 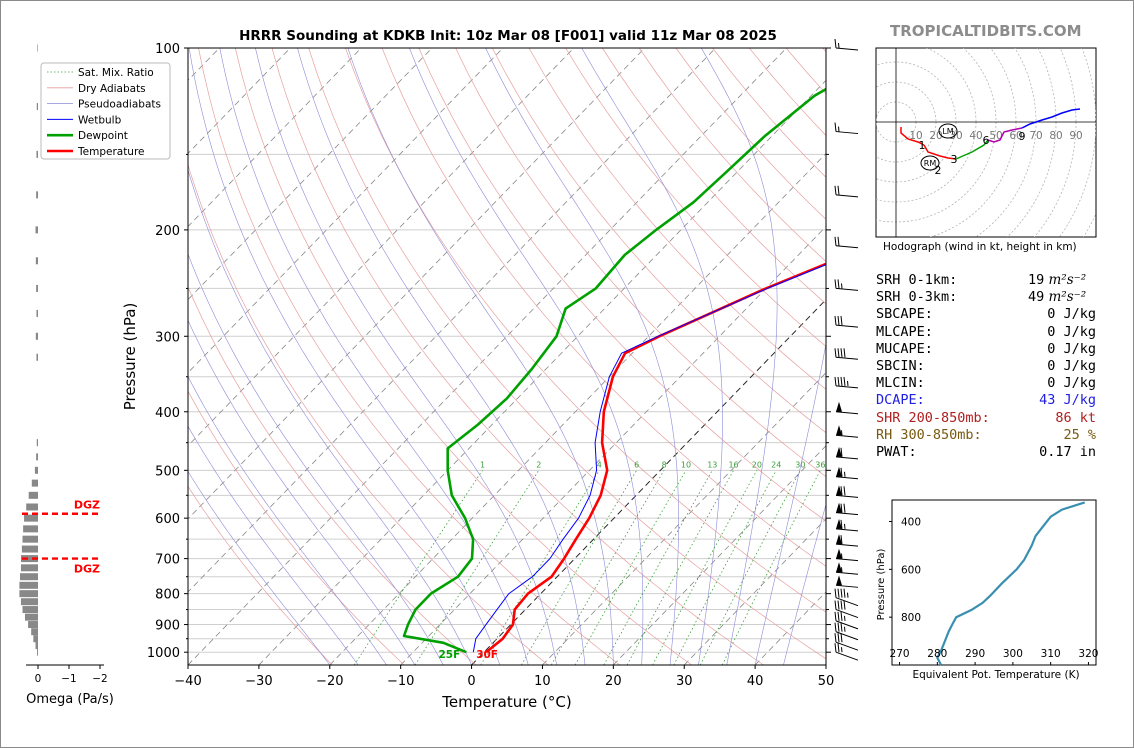 I want to click on legend-entry: Pseudoadiabats, so click(x=119, y=105).